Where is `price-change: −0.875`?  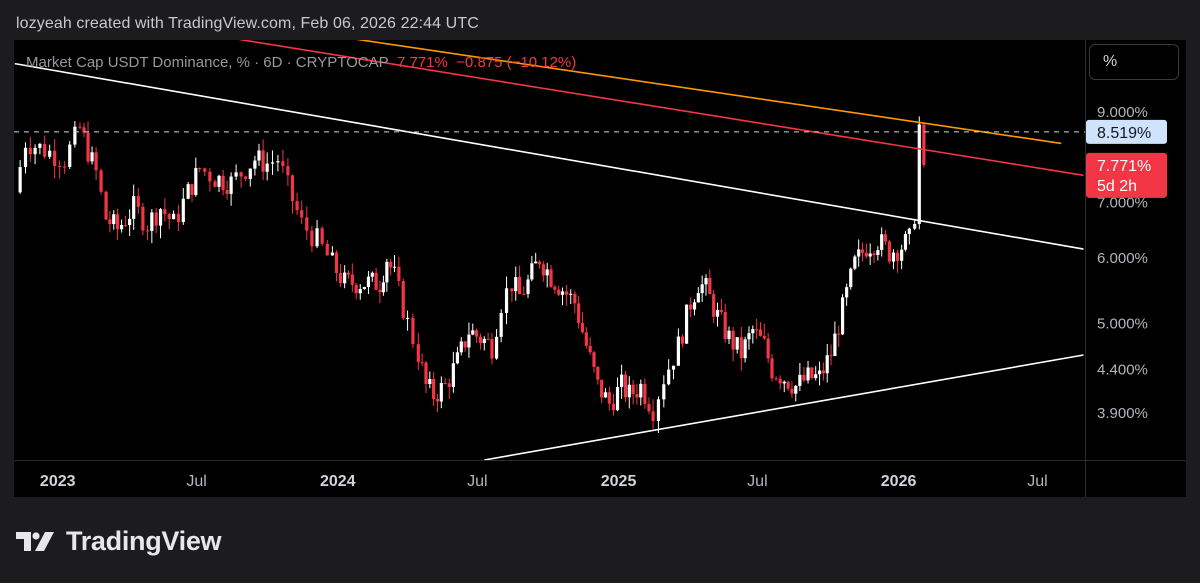
price-change: −0.875 is located at coordinates (479, 62).